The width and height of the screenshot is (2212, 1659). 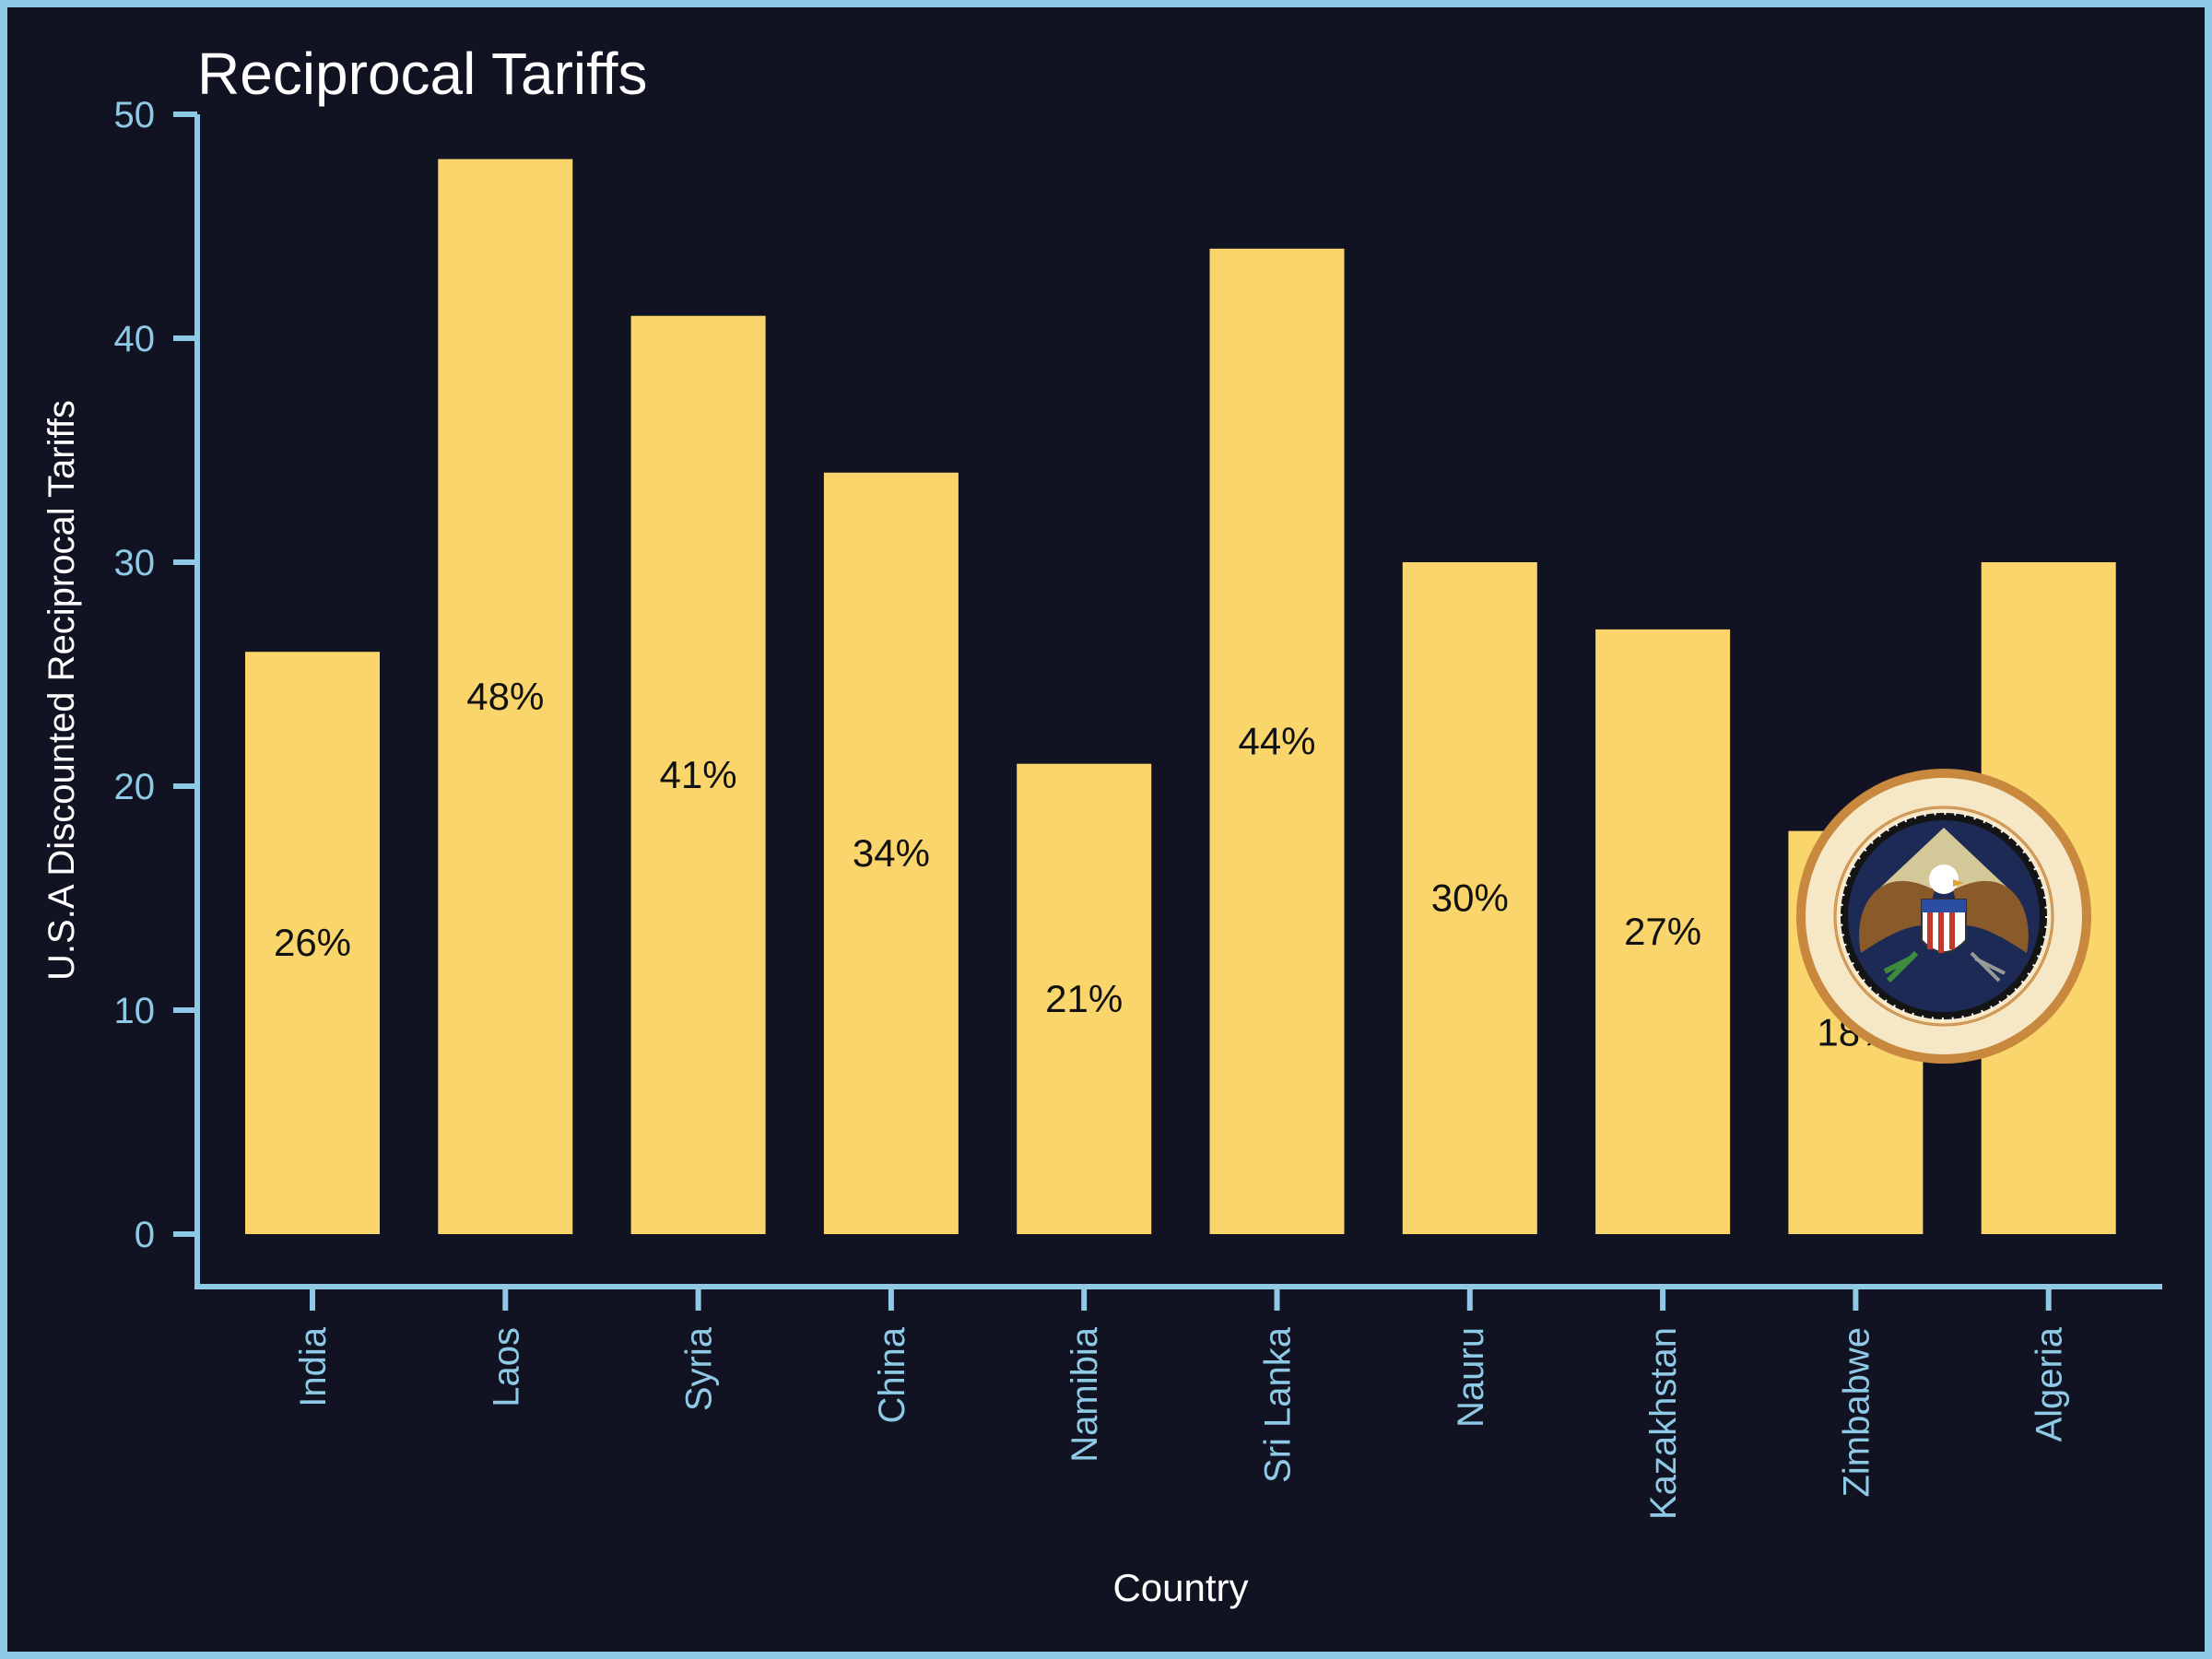 I want to click on y-axis-label: U.S.A Discounted Reciprocal Tariffs, so click(x=61, y=690).